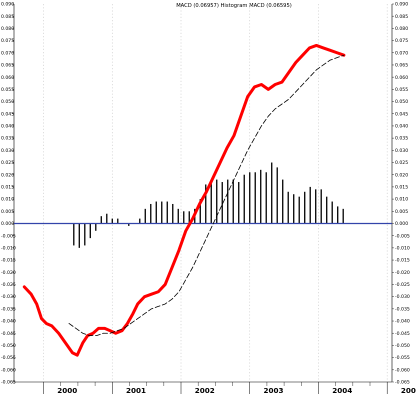 The width and height of the screenshot is (420, 400). What do you see at coordinates (8, 309) in the screenshot?
I see `y-tick-label-left: -0.035` at bounding box center [8, 309].